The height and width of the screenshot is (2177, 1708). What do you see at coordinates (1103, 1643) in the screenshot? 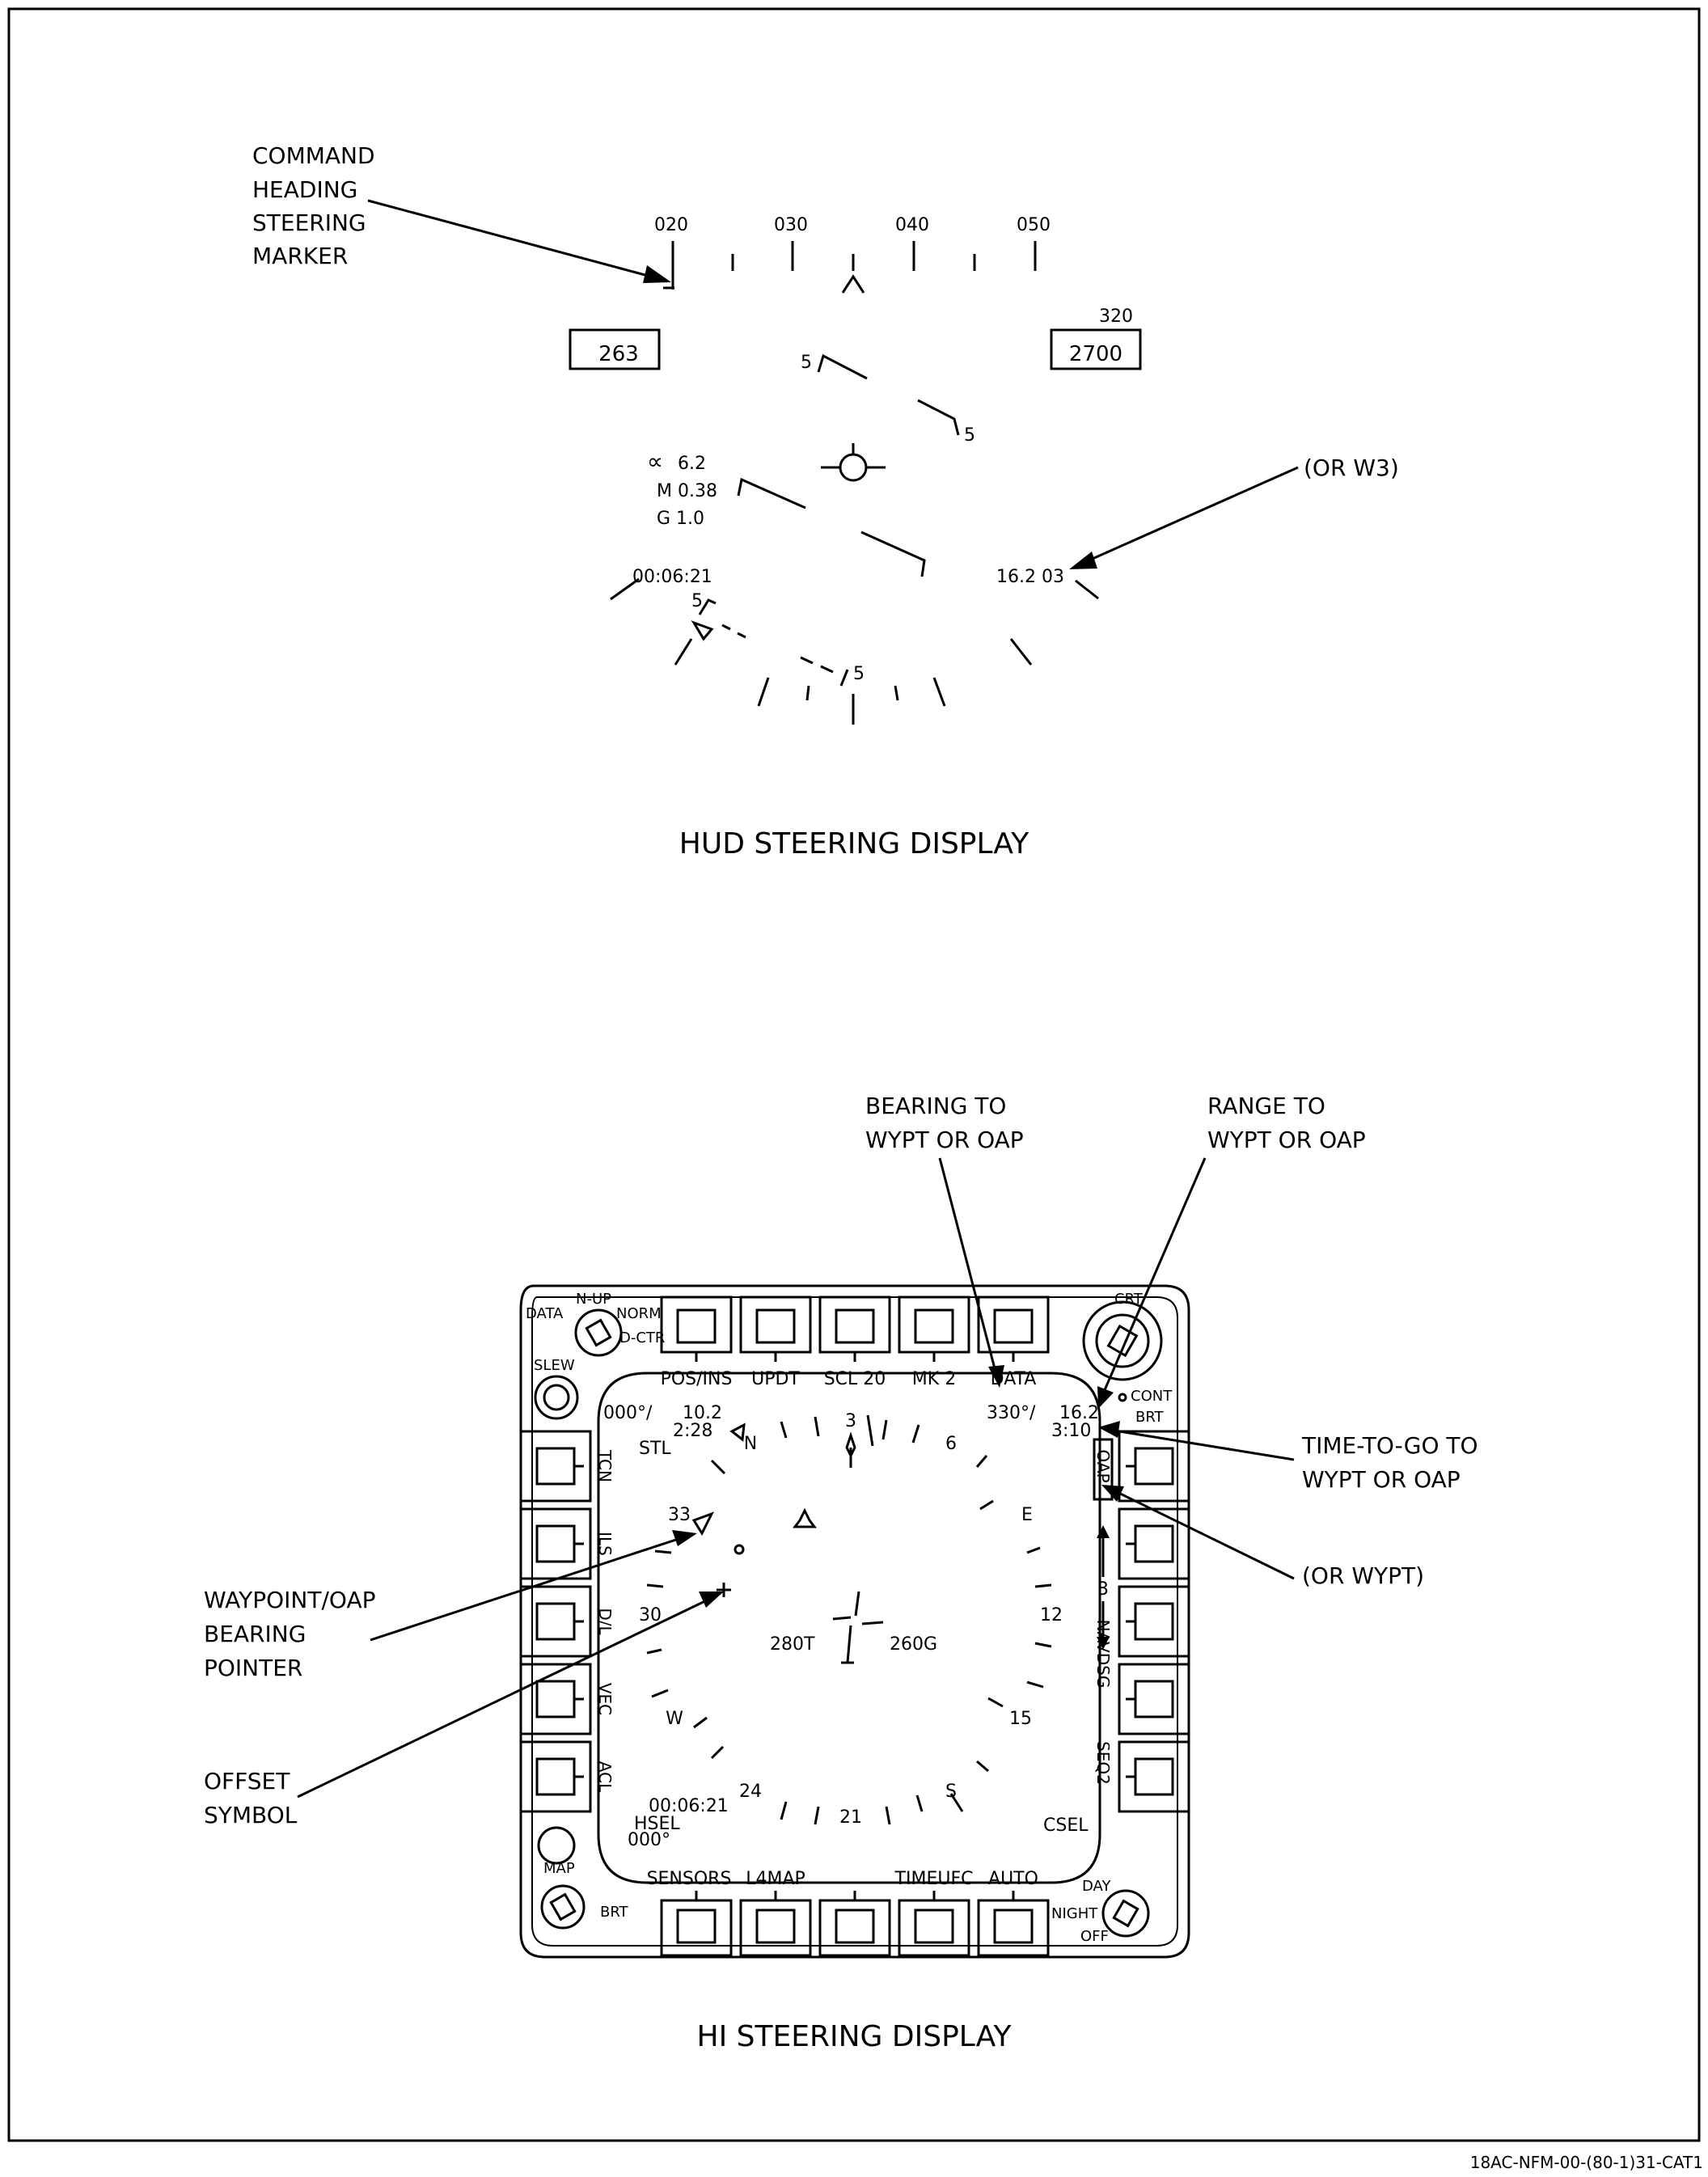
I see `down-arrow-icon` at bounding box center [1103, 1643].